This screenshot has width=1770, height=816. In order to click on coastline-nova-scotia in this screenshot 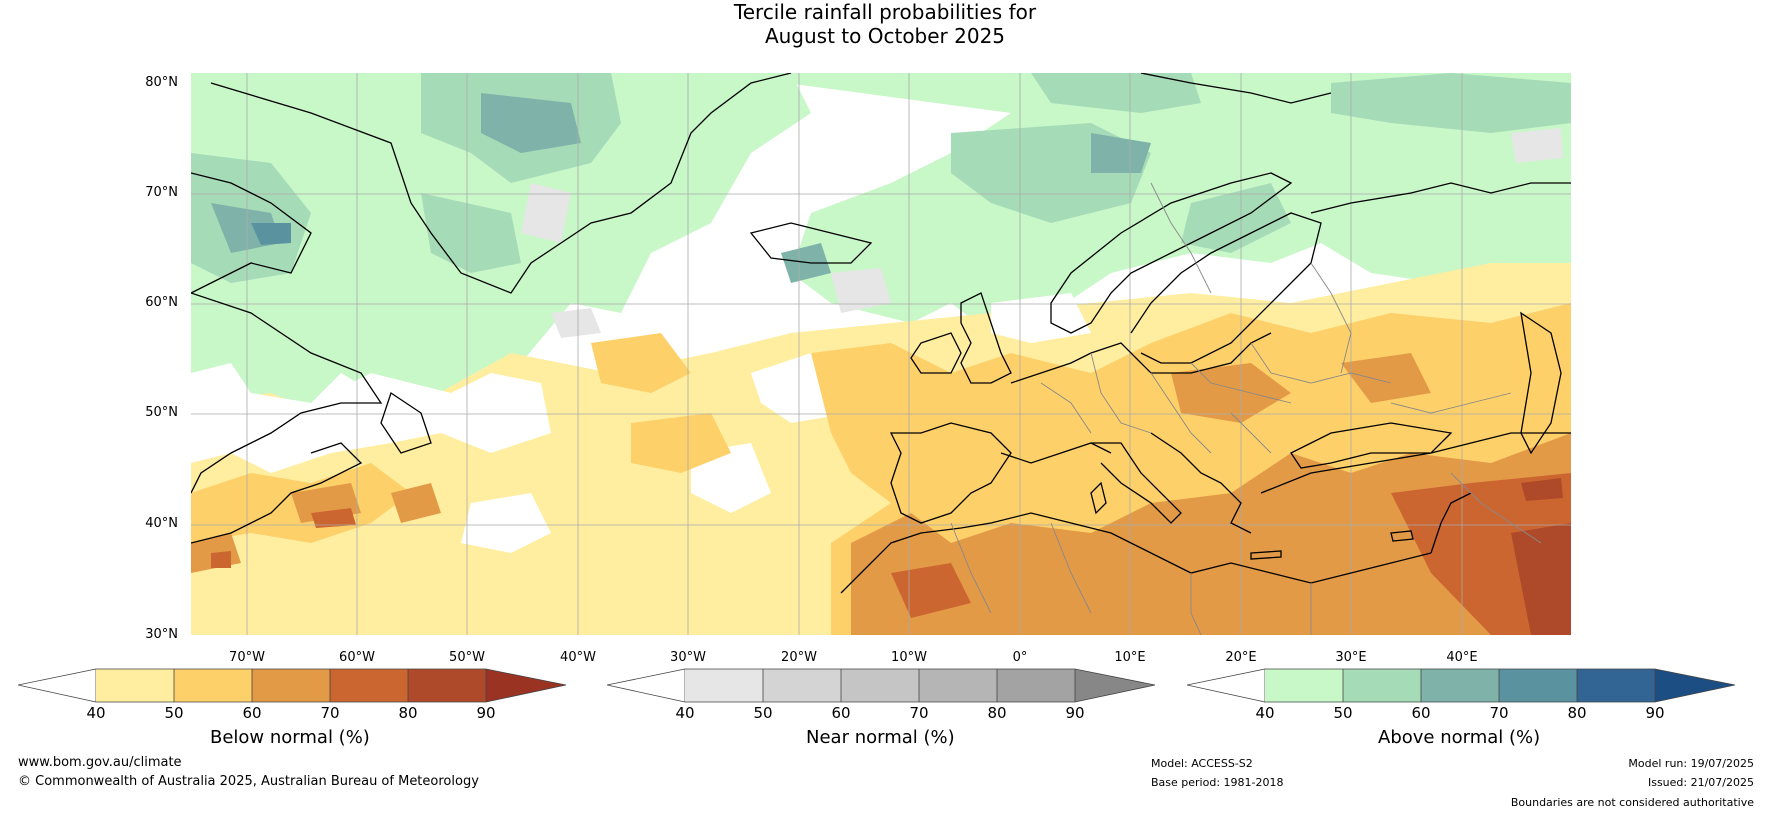, I will do `click(277, 493)`.